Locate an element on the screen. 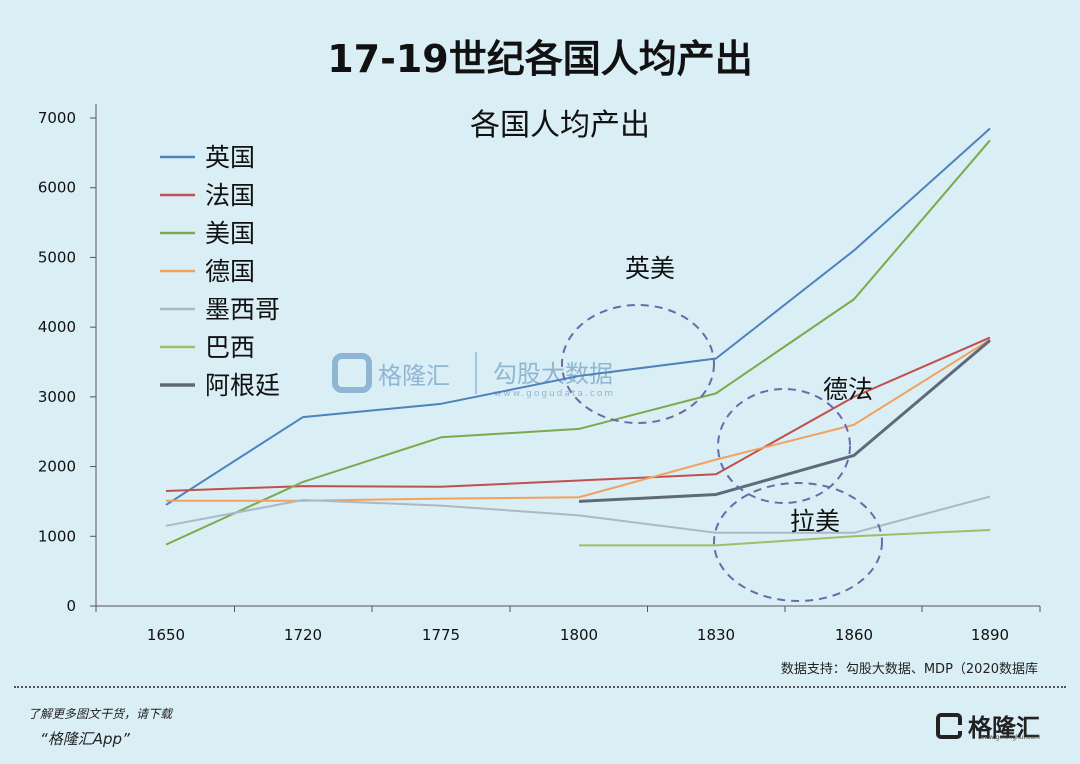 This screenshot has width=1080, height=764. footer-app-name: “格隆汇App” is located at coordinates (85, 739).